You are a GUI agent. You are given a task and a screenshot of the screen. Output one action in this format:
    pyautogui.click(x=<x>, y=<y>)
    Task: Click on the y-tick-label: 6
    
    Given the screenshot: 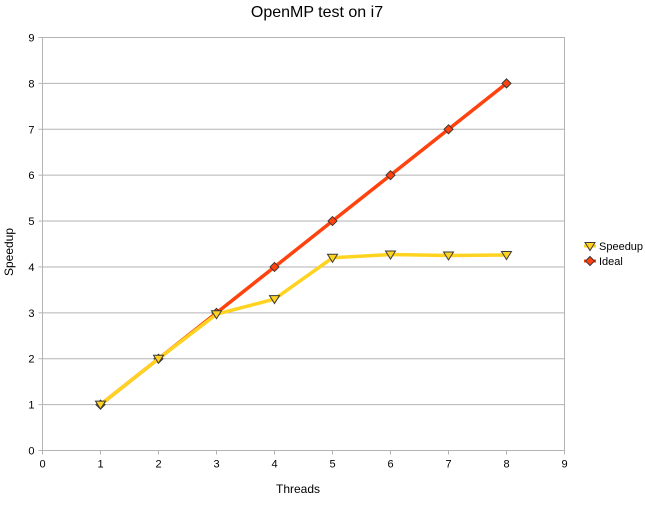 What is the action you would take?
    pyautogui.click(x=31, y=176)
    